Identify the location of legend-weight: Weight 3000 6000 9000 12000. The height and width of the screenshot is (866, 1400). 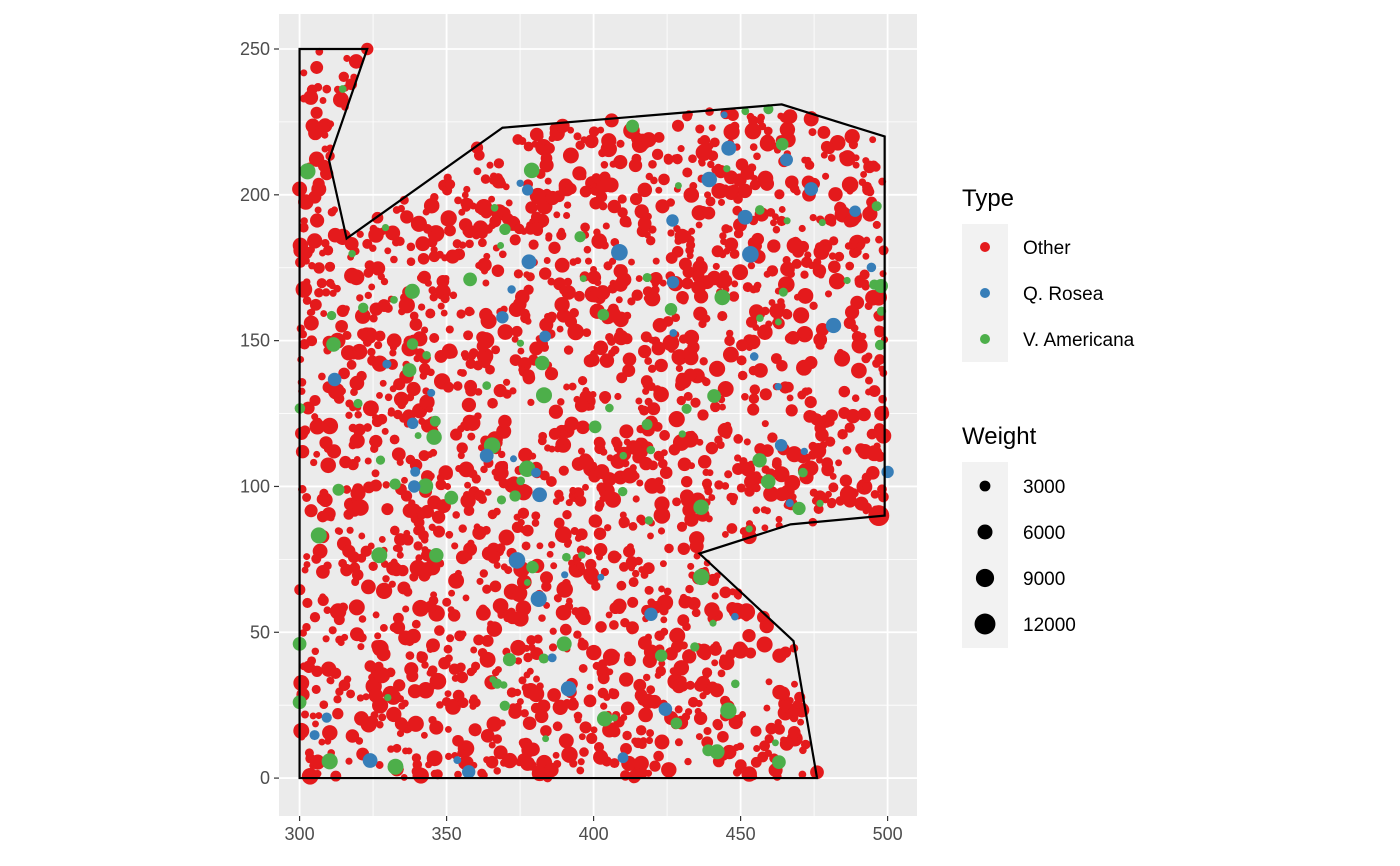
(1019, 535).